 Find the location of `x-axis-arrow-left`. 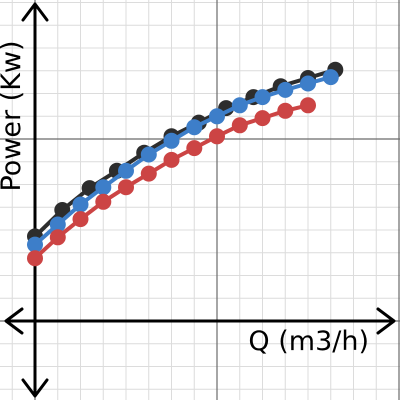

x-axis-arrow-left is located at coordinates (14, 321).